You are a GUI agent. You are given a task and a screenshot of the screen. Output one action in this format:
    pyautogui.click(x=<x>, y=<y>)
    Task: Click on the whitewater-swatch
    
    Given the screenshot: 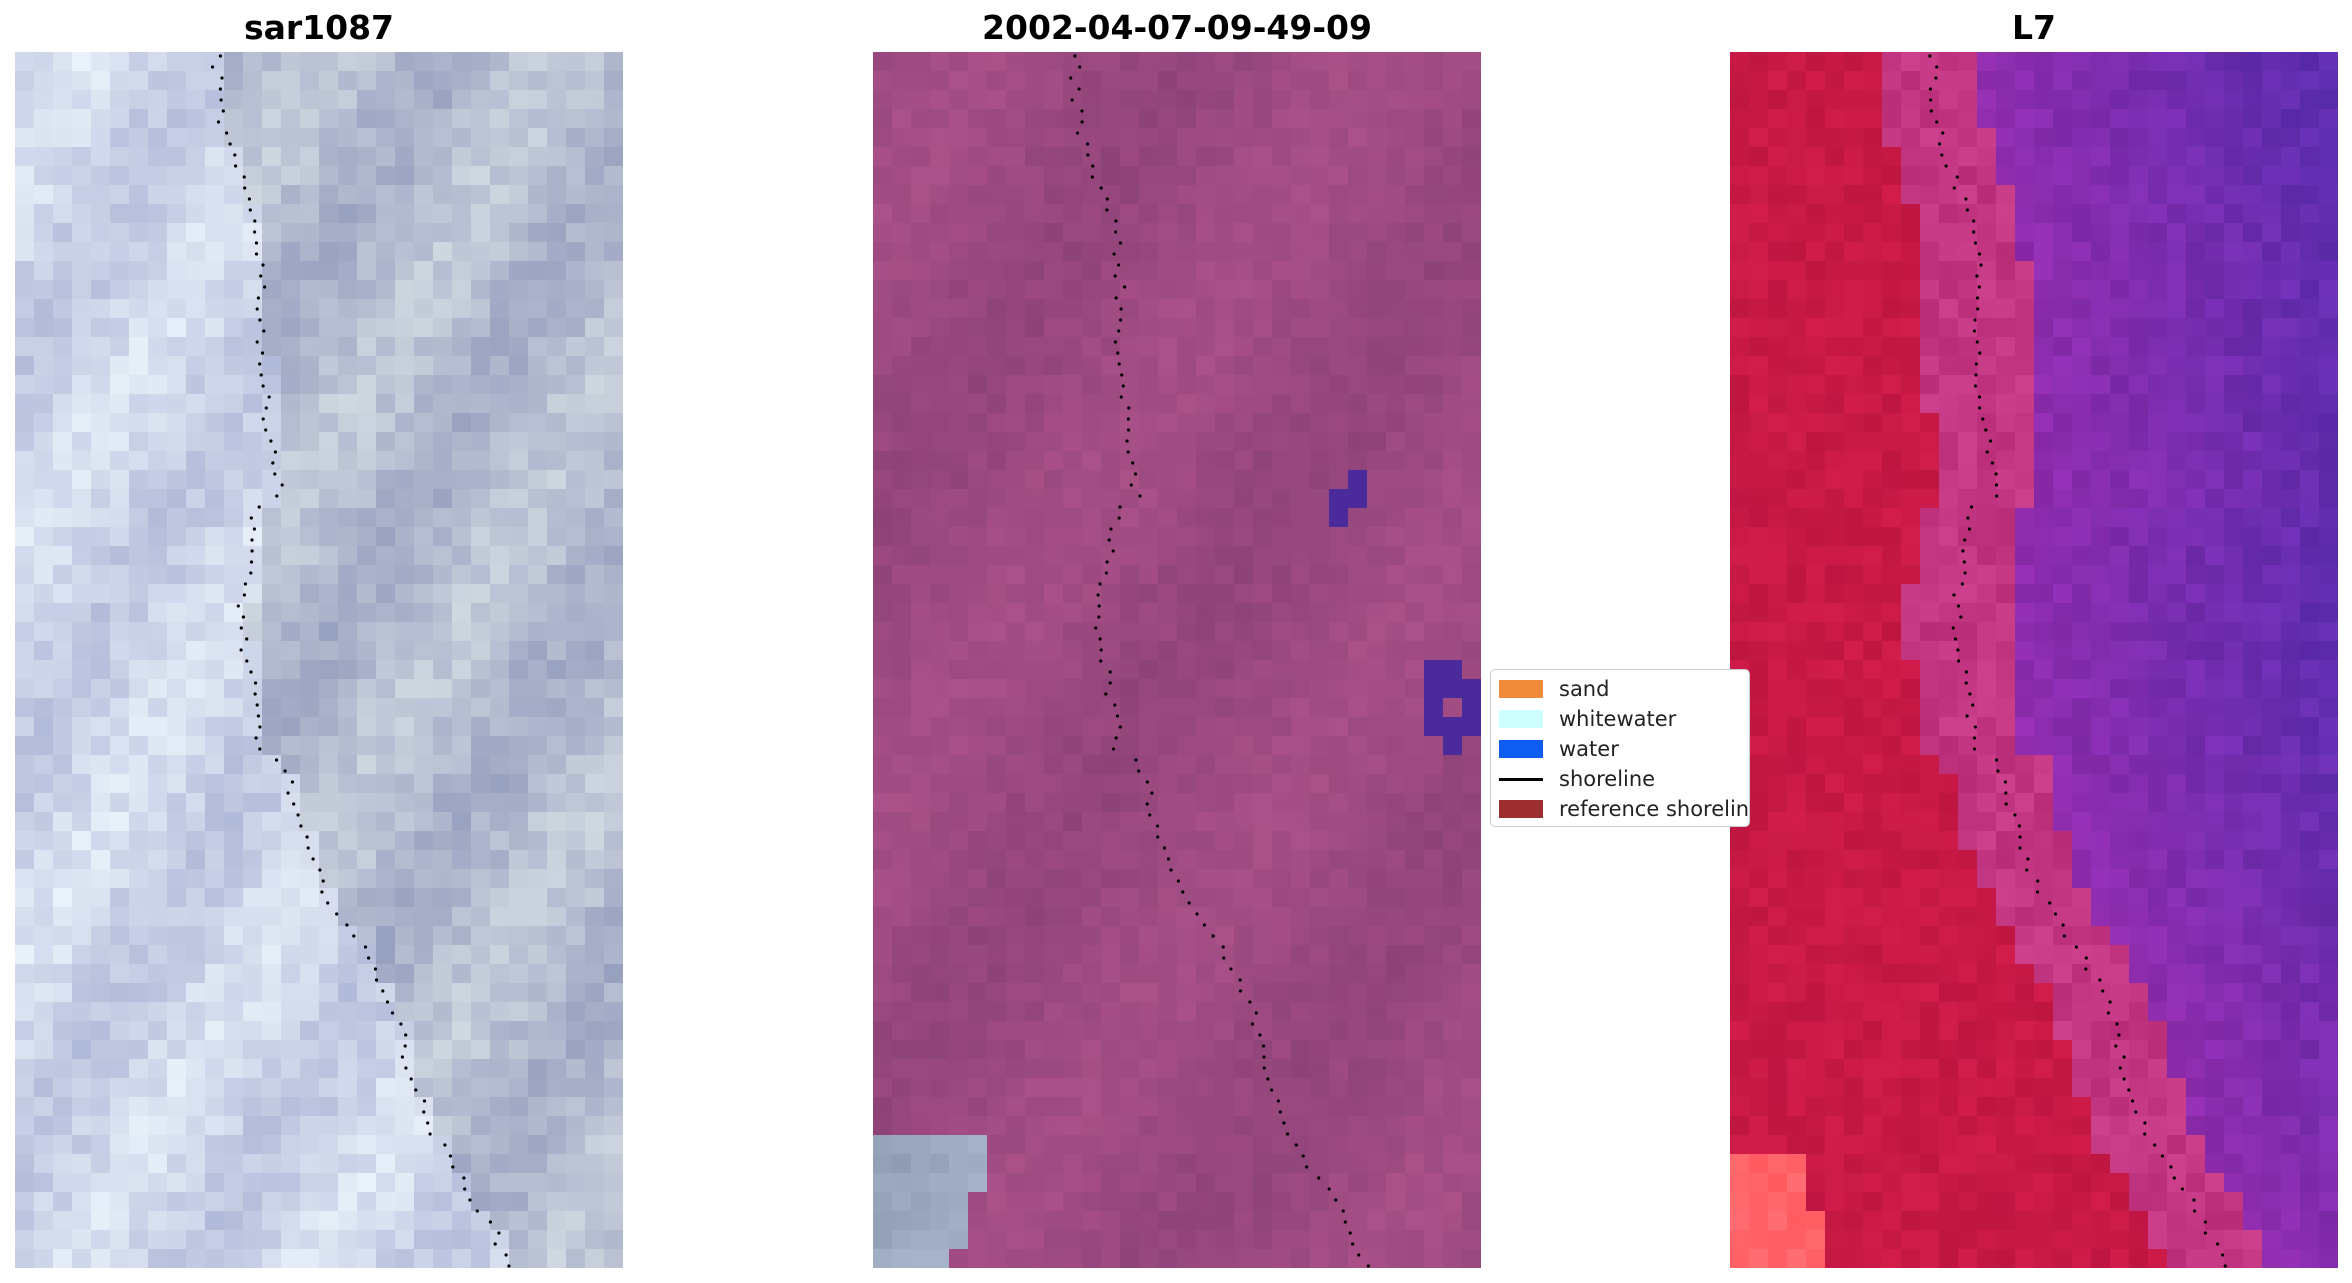 What is the action you would take?
    pyautogui.click(x=1521, y=719)
    